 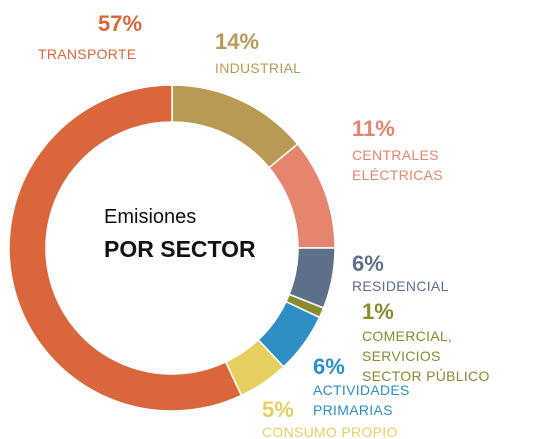 I want to click on value-label: 5%, so click(x=278, y=409).